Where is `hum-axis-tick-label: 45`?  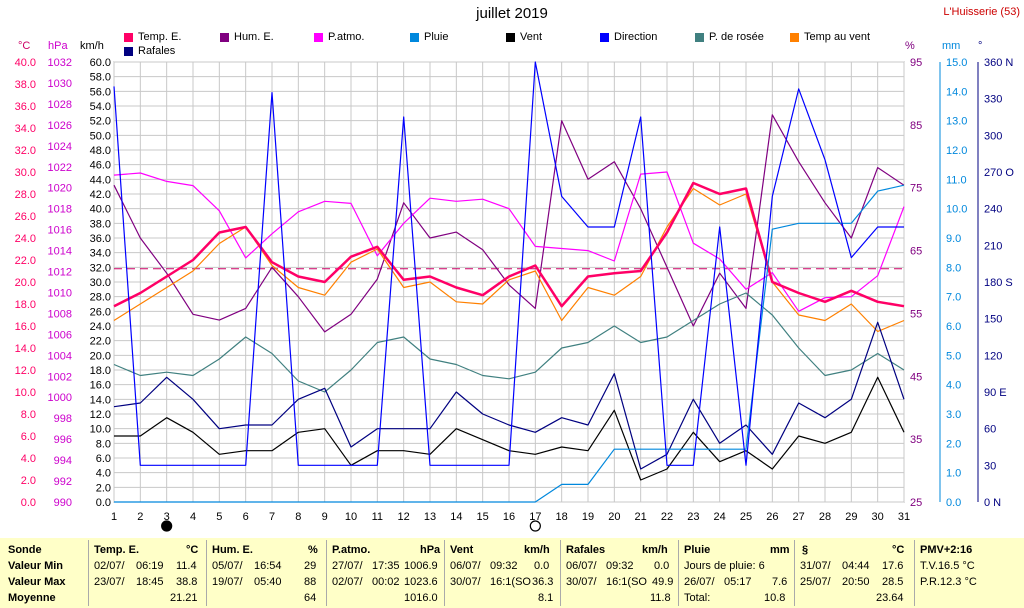 hum-axis-tick-label: 45 is located at coordinates (916, 377).